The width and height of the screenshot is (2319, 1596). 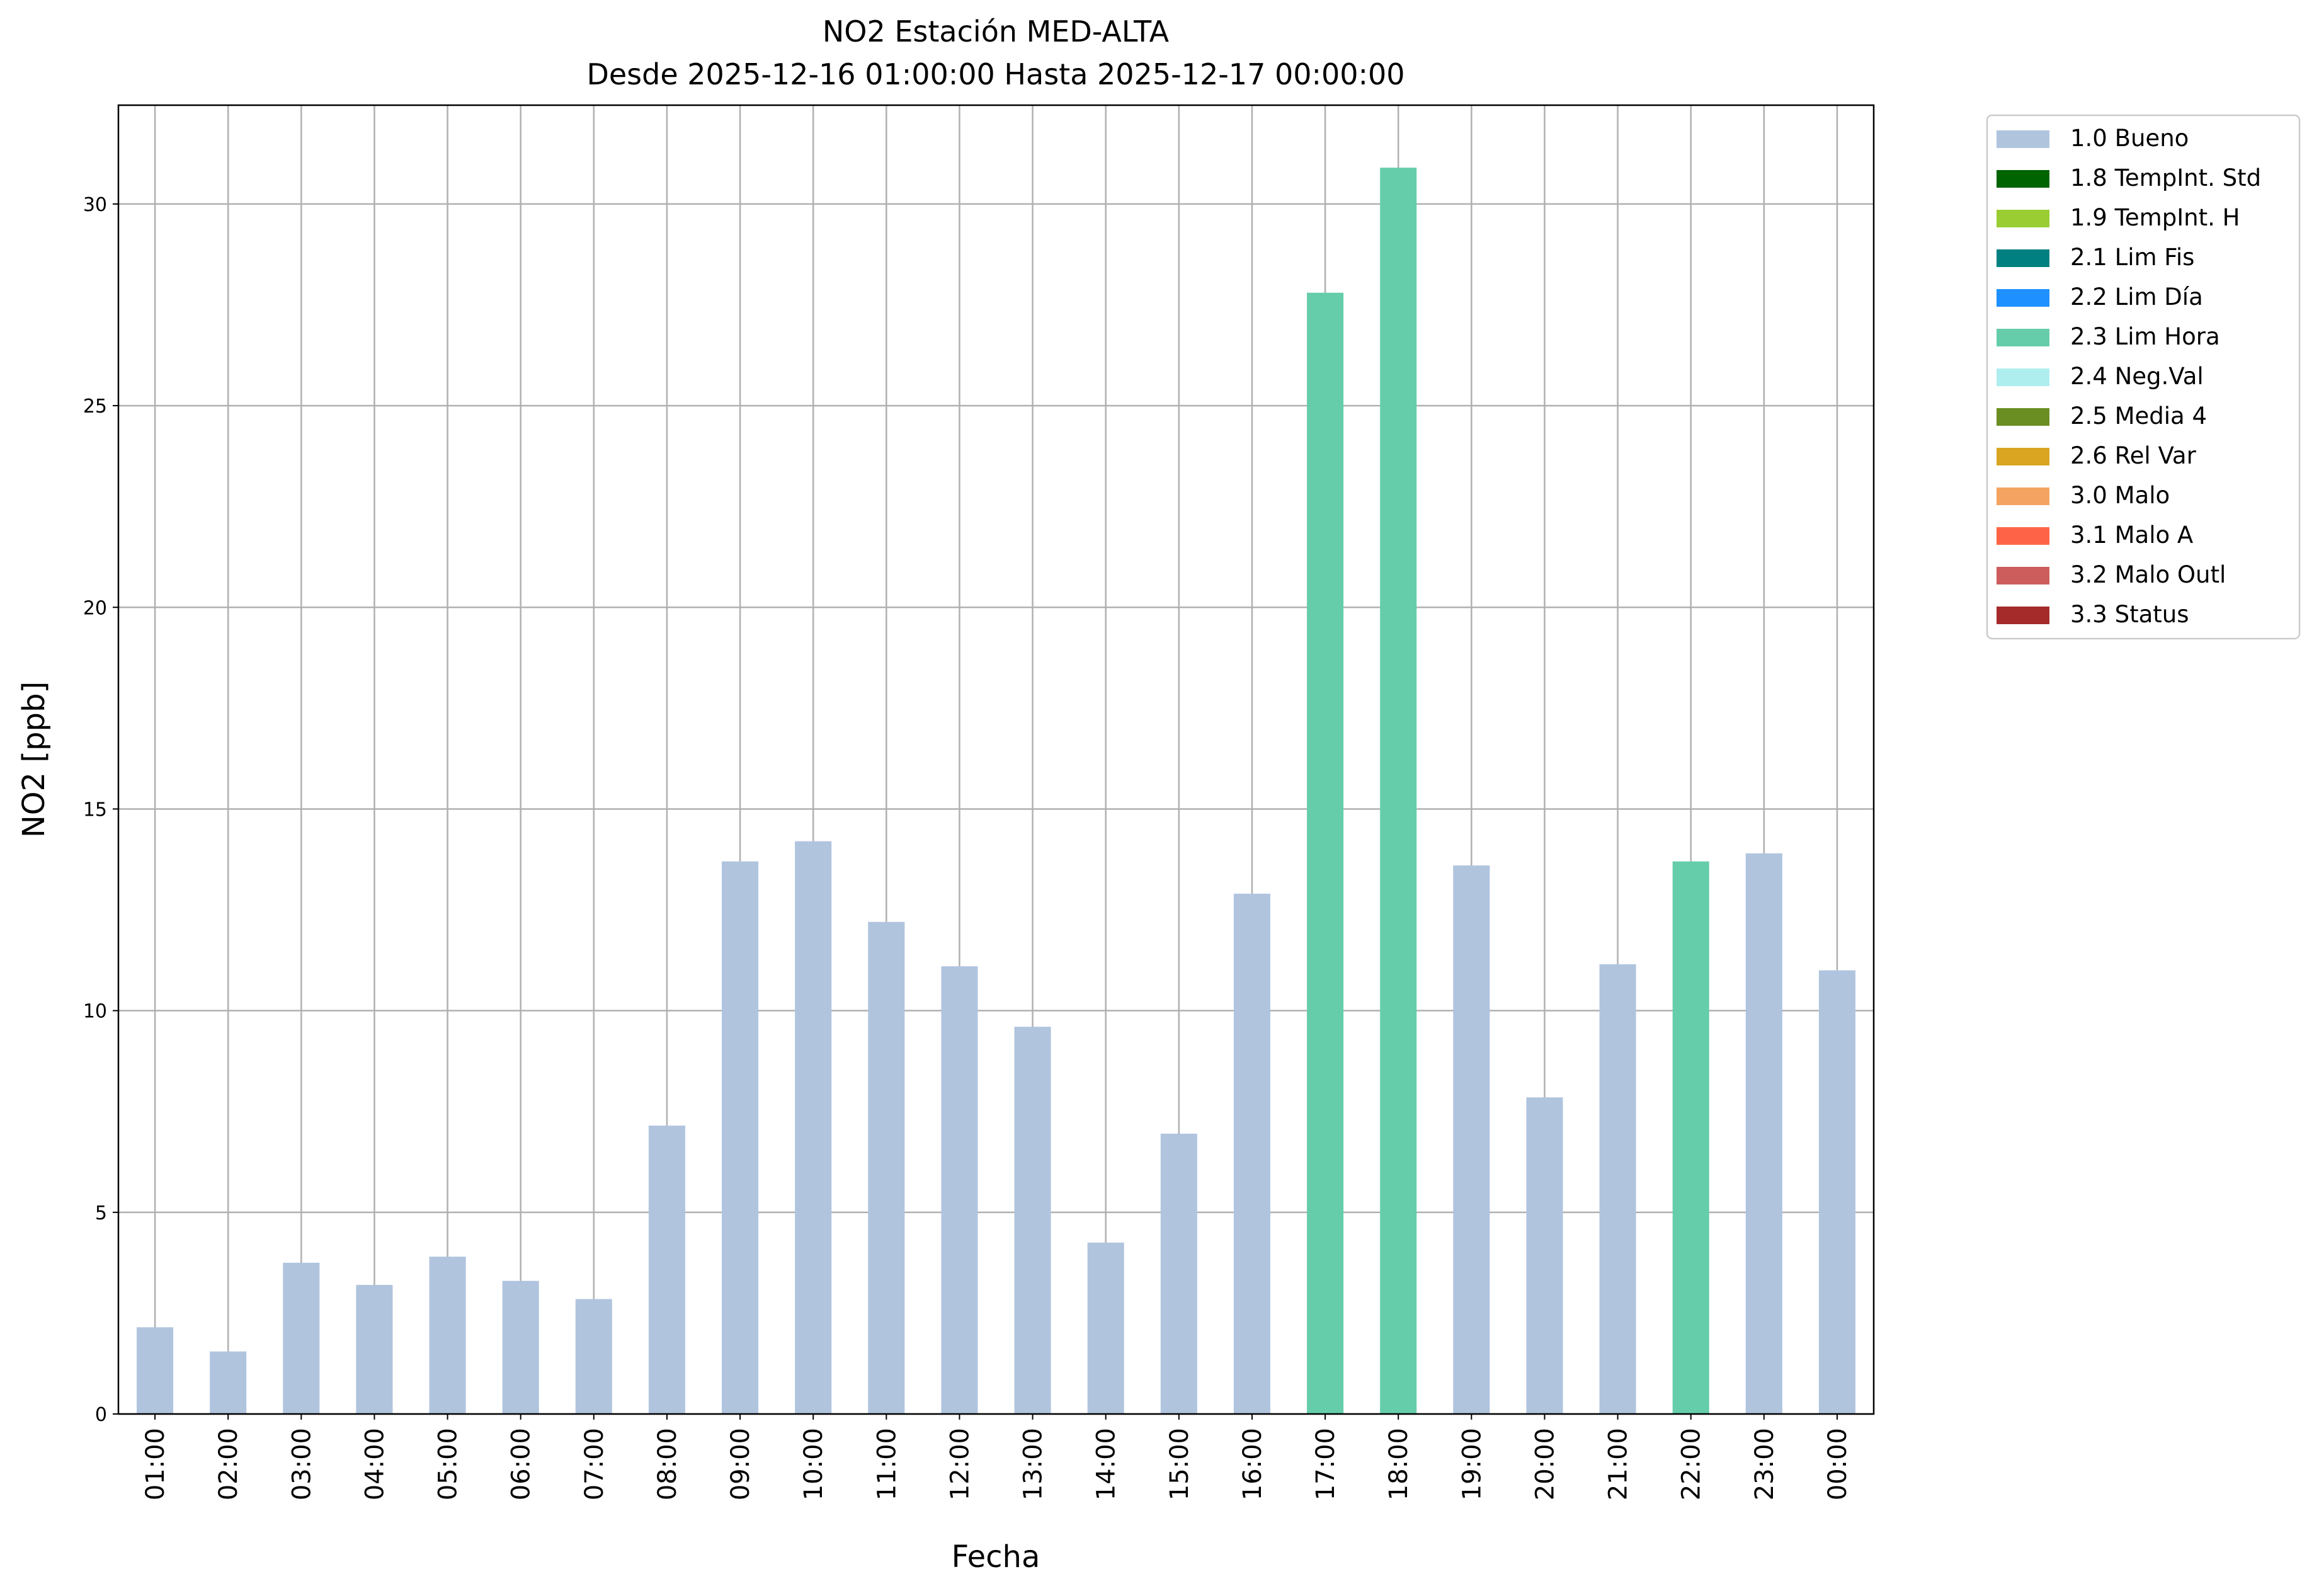 What do you see at coordinates (521, 1464) in the screenshot?
I see `x-tick-label: 06:00` at bounding box center [521, 1464].